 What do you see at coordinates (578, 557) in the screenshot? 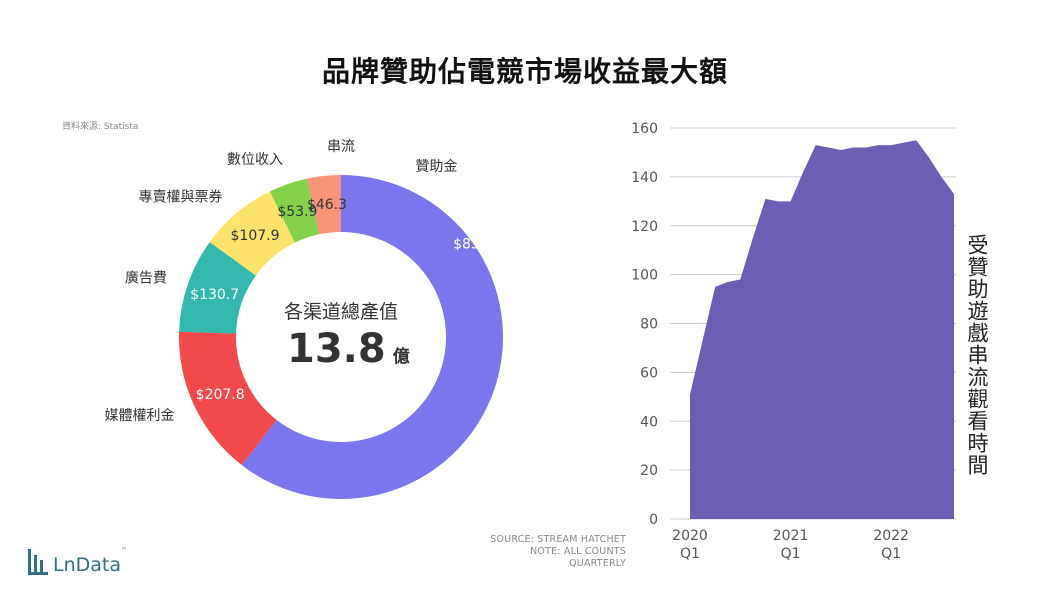
I see `note-line: NOTE: ALL COUNTS QUARTERLY` at bounding box center [578, 557].